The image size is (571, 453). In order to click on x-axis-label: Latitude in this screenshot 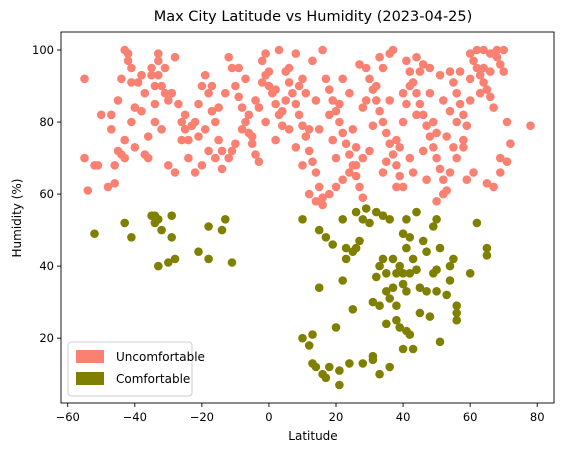, I will do `click(312, 436)`.